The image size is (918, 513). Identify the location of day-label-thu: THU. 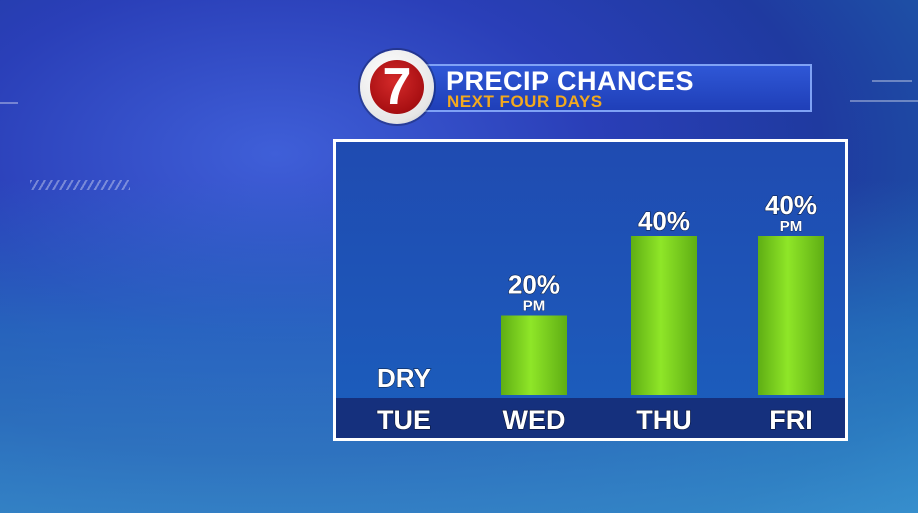
(664, 420).